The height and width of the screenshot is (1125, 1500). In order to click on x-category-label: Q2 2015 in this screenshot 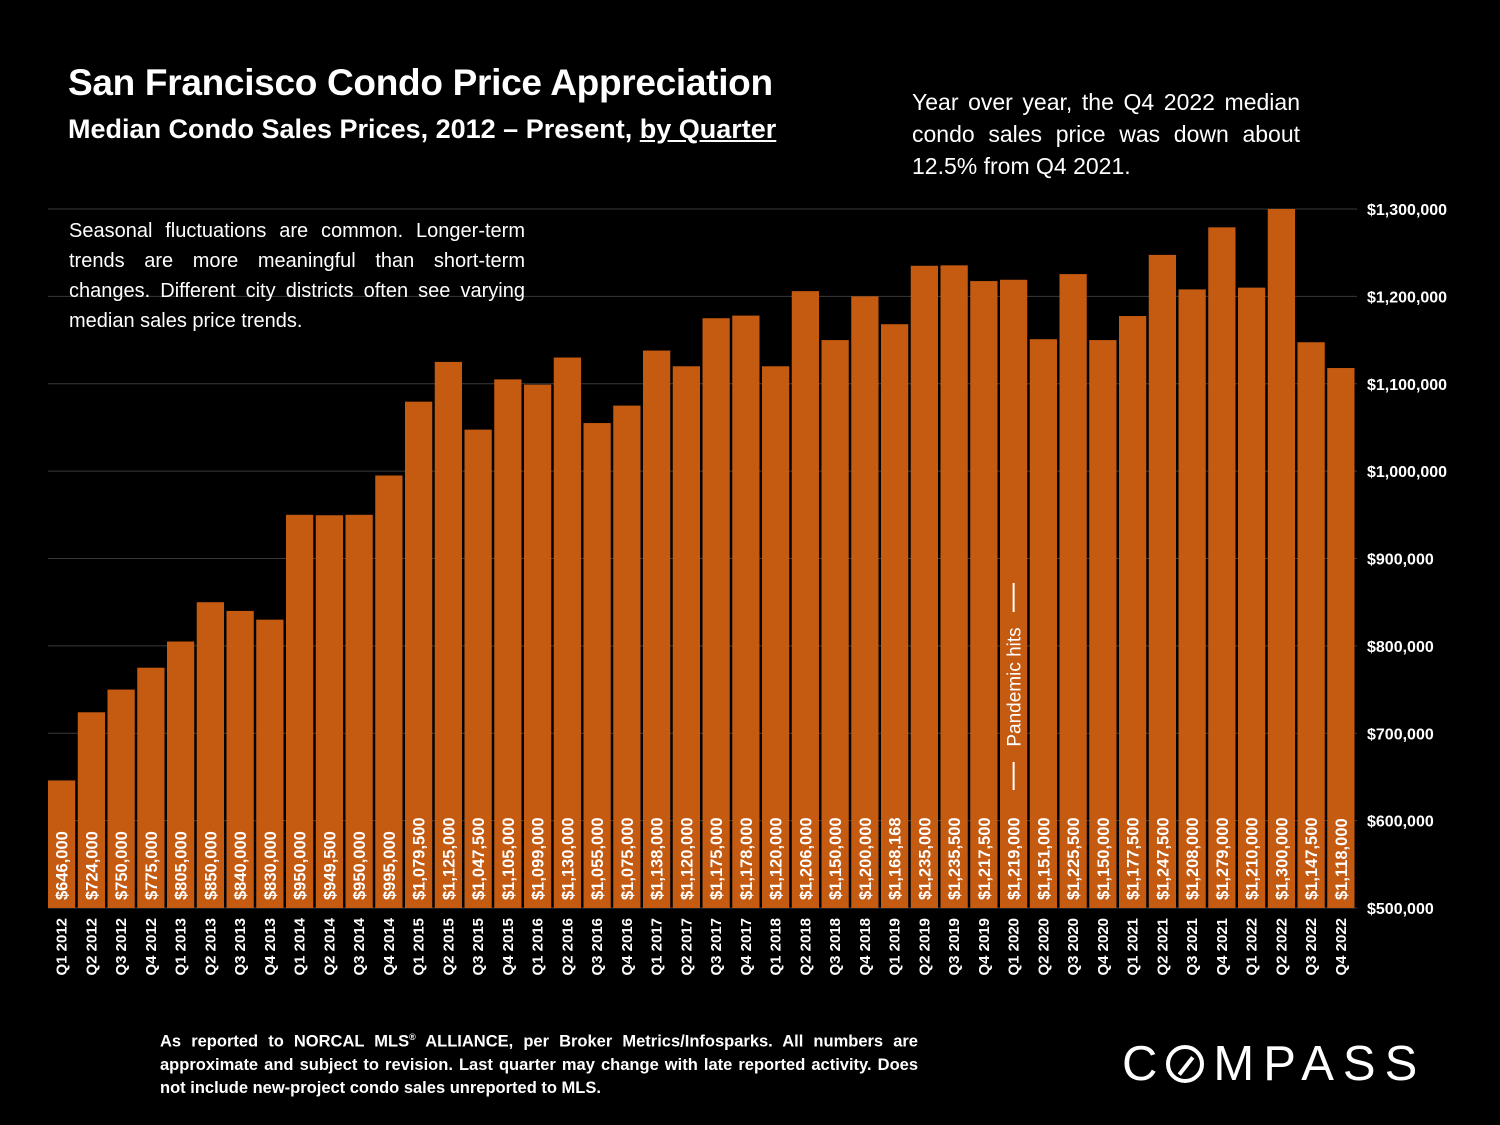, I will do `click(448, 947)`.